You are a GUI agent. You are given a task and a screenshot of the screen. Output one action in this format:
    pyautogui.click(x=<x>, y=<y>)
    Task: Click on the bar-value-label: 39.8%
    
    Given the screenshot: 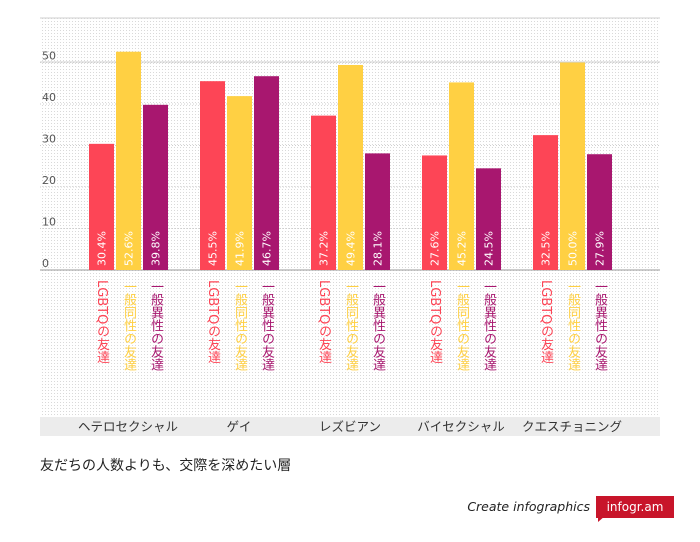 What is the action you would take?
    pyautogui.click(x=156, y=248)
    